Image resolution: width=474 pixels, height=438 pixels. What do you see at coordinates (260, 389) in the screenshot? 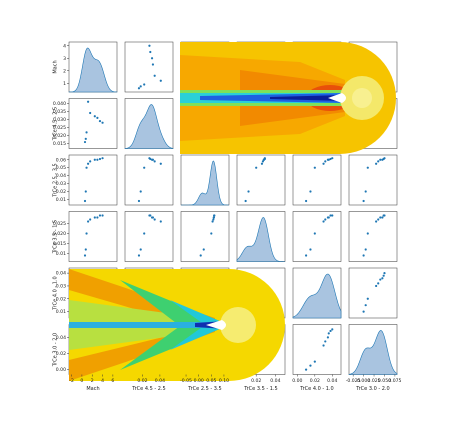
I see `x-axis-label: TrCe 3.5 - 1.5` at bounding box center [260, 389].